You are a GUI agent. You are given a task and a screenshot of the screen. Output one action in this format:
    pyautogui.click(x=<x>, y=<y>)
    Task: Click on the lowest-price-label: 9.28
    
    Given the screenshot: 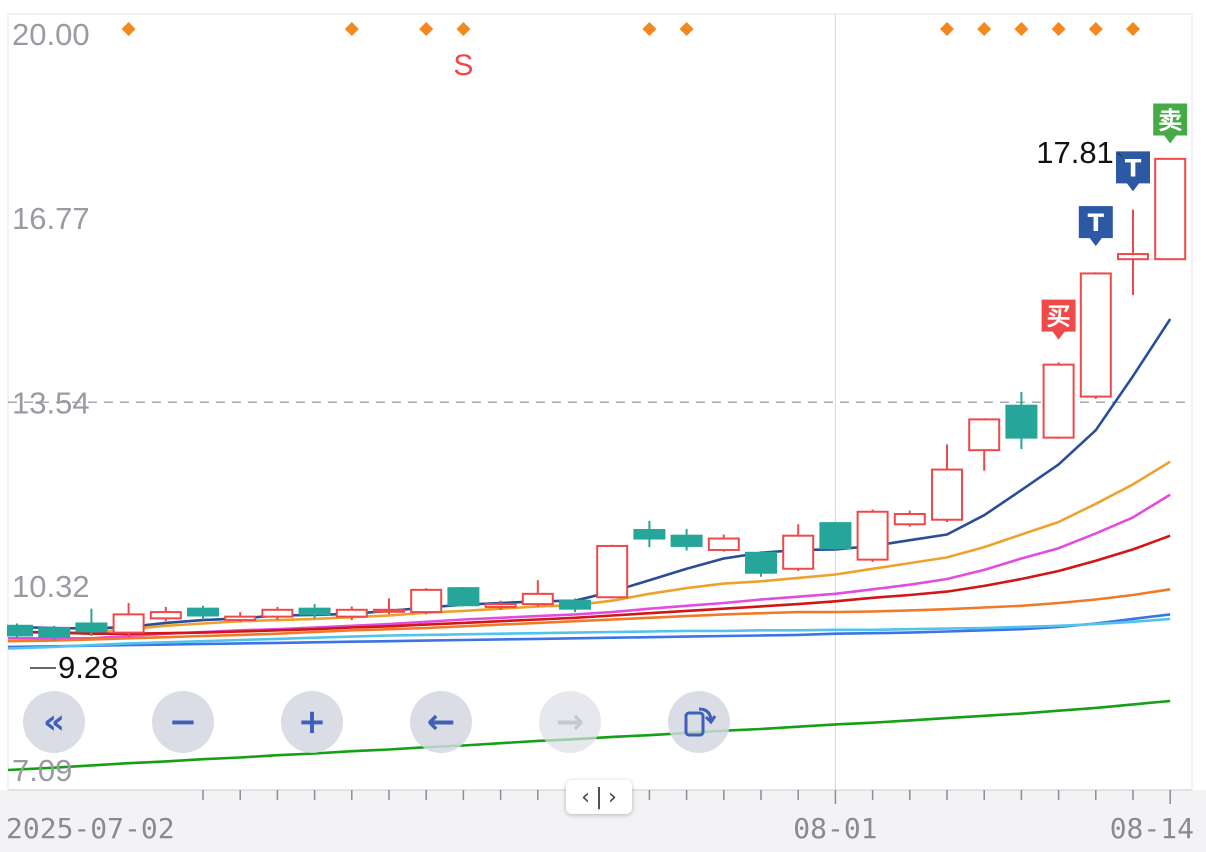 What is the action you would take?
    pyautogui.click(x=88, y=667)
    